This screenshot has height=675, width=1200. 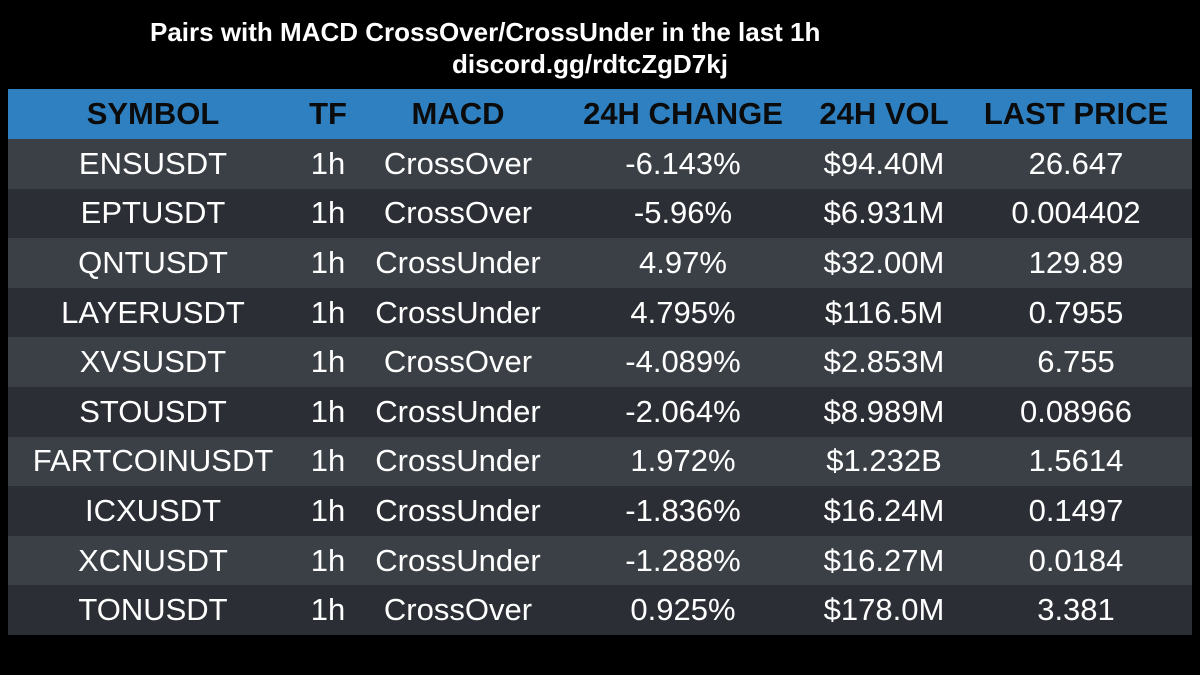 What do you see at coordinates (884, 461) in the screenshot?
I see `volume-cell: $1.232B` at bounding box center [884, 461].